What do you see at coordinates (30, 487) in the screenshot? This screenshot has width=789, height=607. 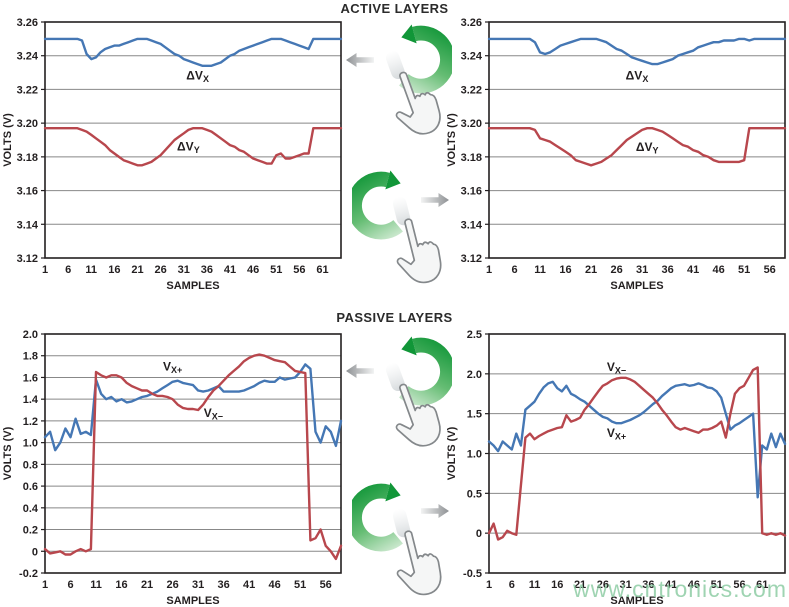 I see `svg-text: 0.6` at bounding box center [30, 487].